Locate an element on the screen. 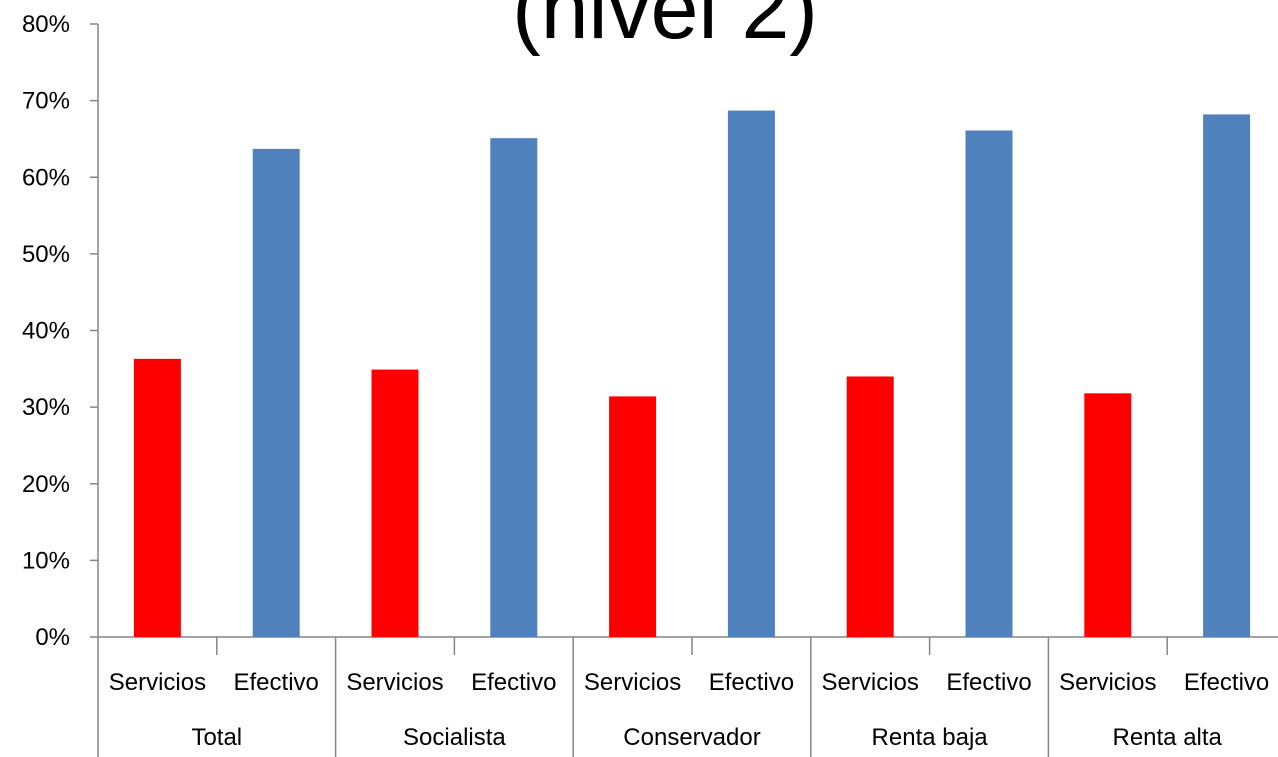 The width and height of the screenshot is (1278, 757). bar-renta-alta-servicios is located at coordinates (1108, 515).